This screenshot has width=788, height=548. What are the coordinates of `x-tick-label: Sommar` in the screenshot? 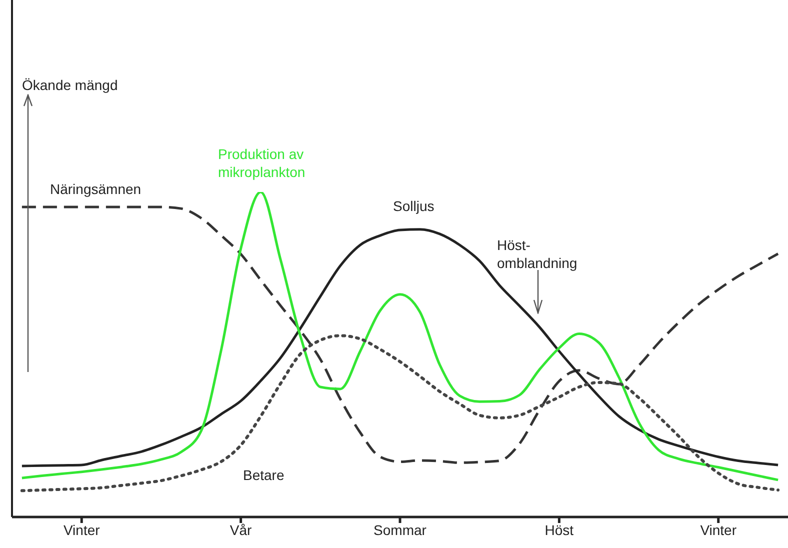 It's located at (400, 530).